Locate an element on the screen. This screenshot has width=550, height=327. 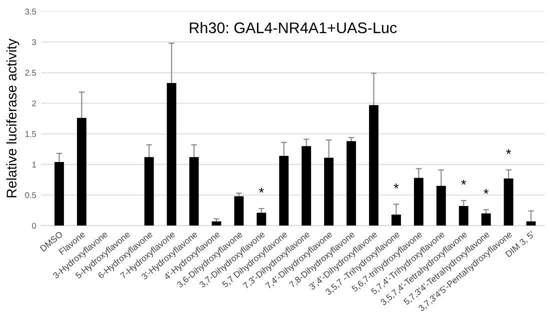
y-tick-label: 3 is located at coordinates (34, 42).